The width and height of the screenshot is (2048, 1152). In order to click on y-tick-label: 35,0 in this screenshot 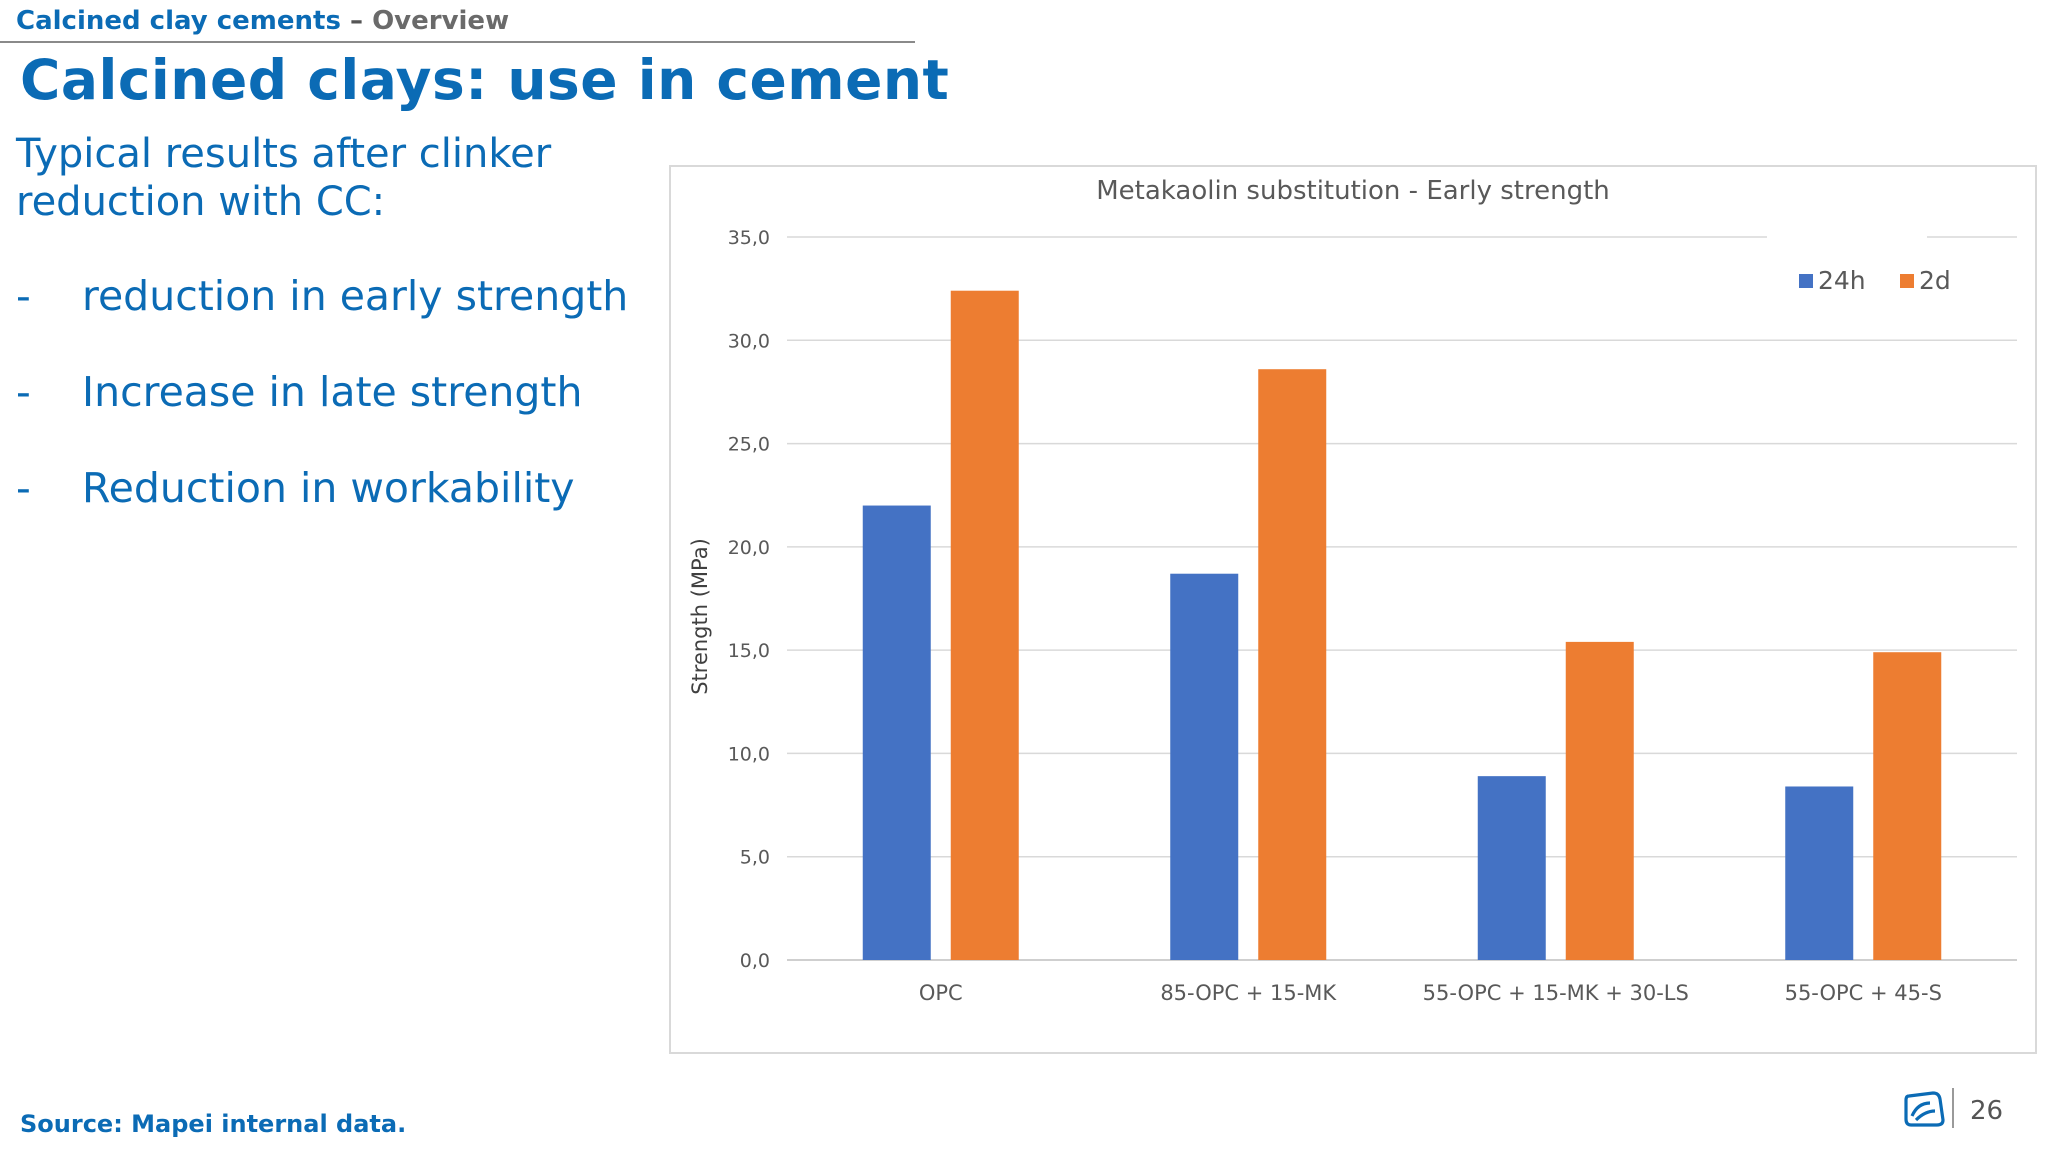, I will do `click(749, 238)`.